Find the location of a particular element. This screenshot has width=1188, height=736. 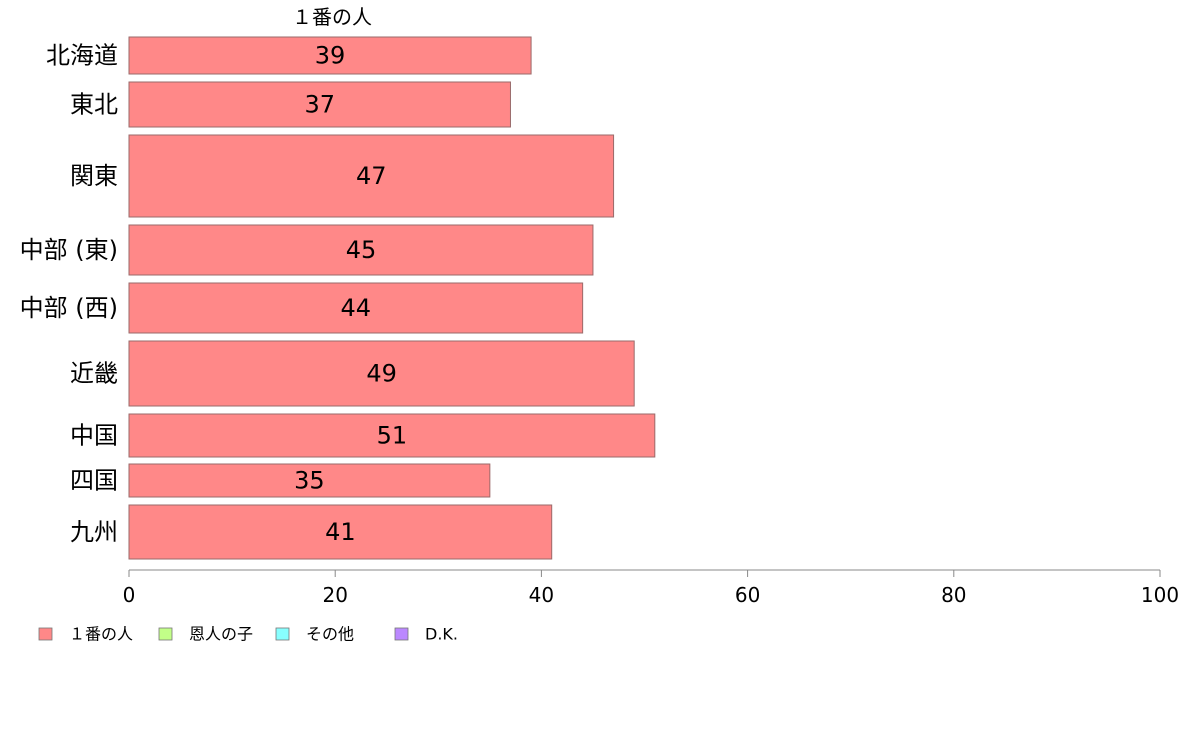

category-label: 中国 is located at coordinates (94, 436).